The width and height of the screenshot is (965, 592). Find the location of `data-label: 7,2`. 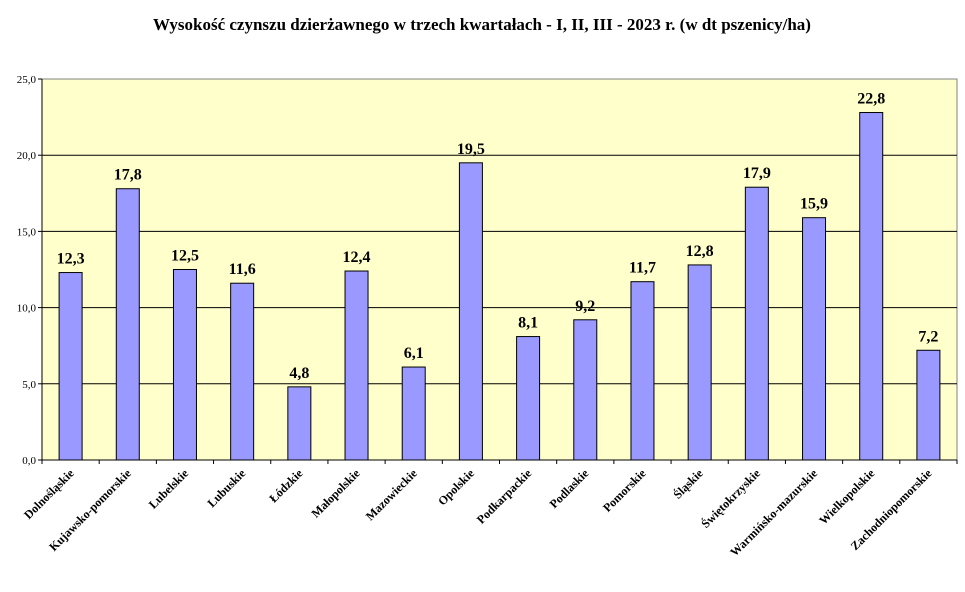

data-label: 7,2 is located at coordinates (928, 336).